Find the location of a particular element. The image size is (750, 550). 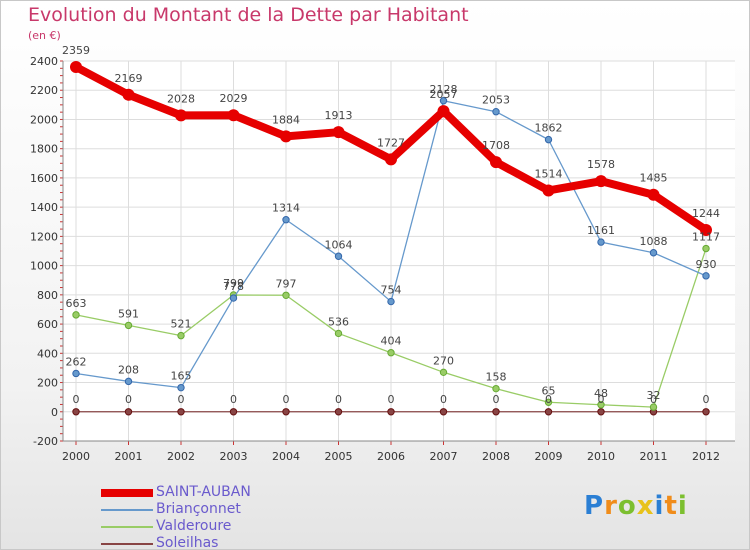

legend-item: SAINT-AUBAN is located at coordinates (201, 492).